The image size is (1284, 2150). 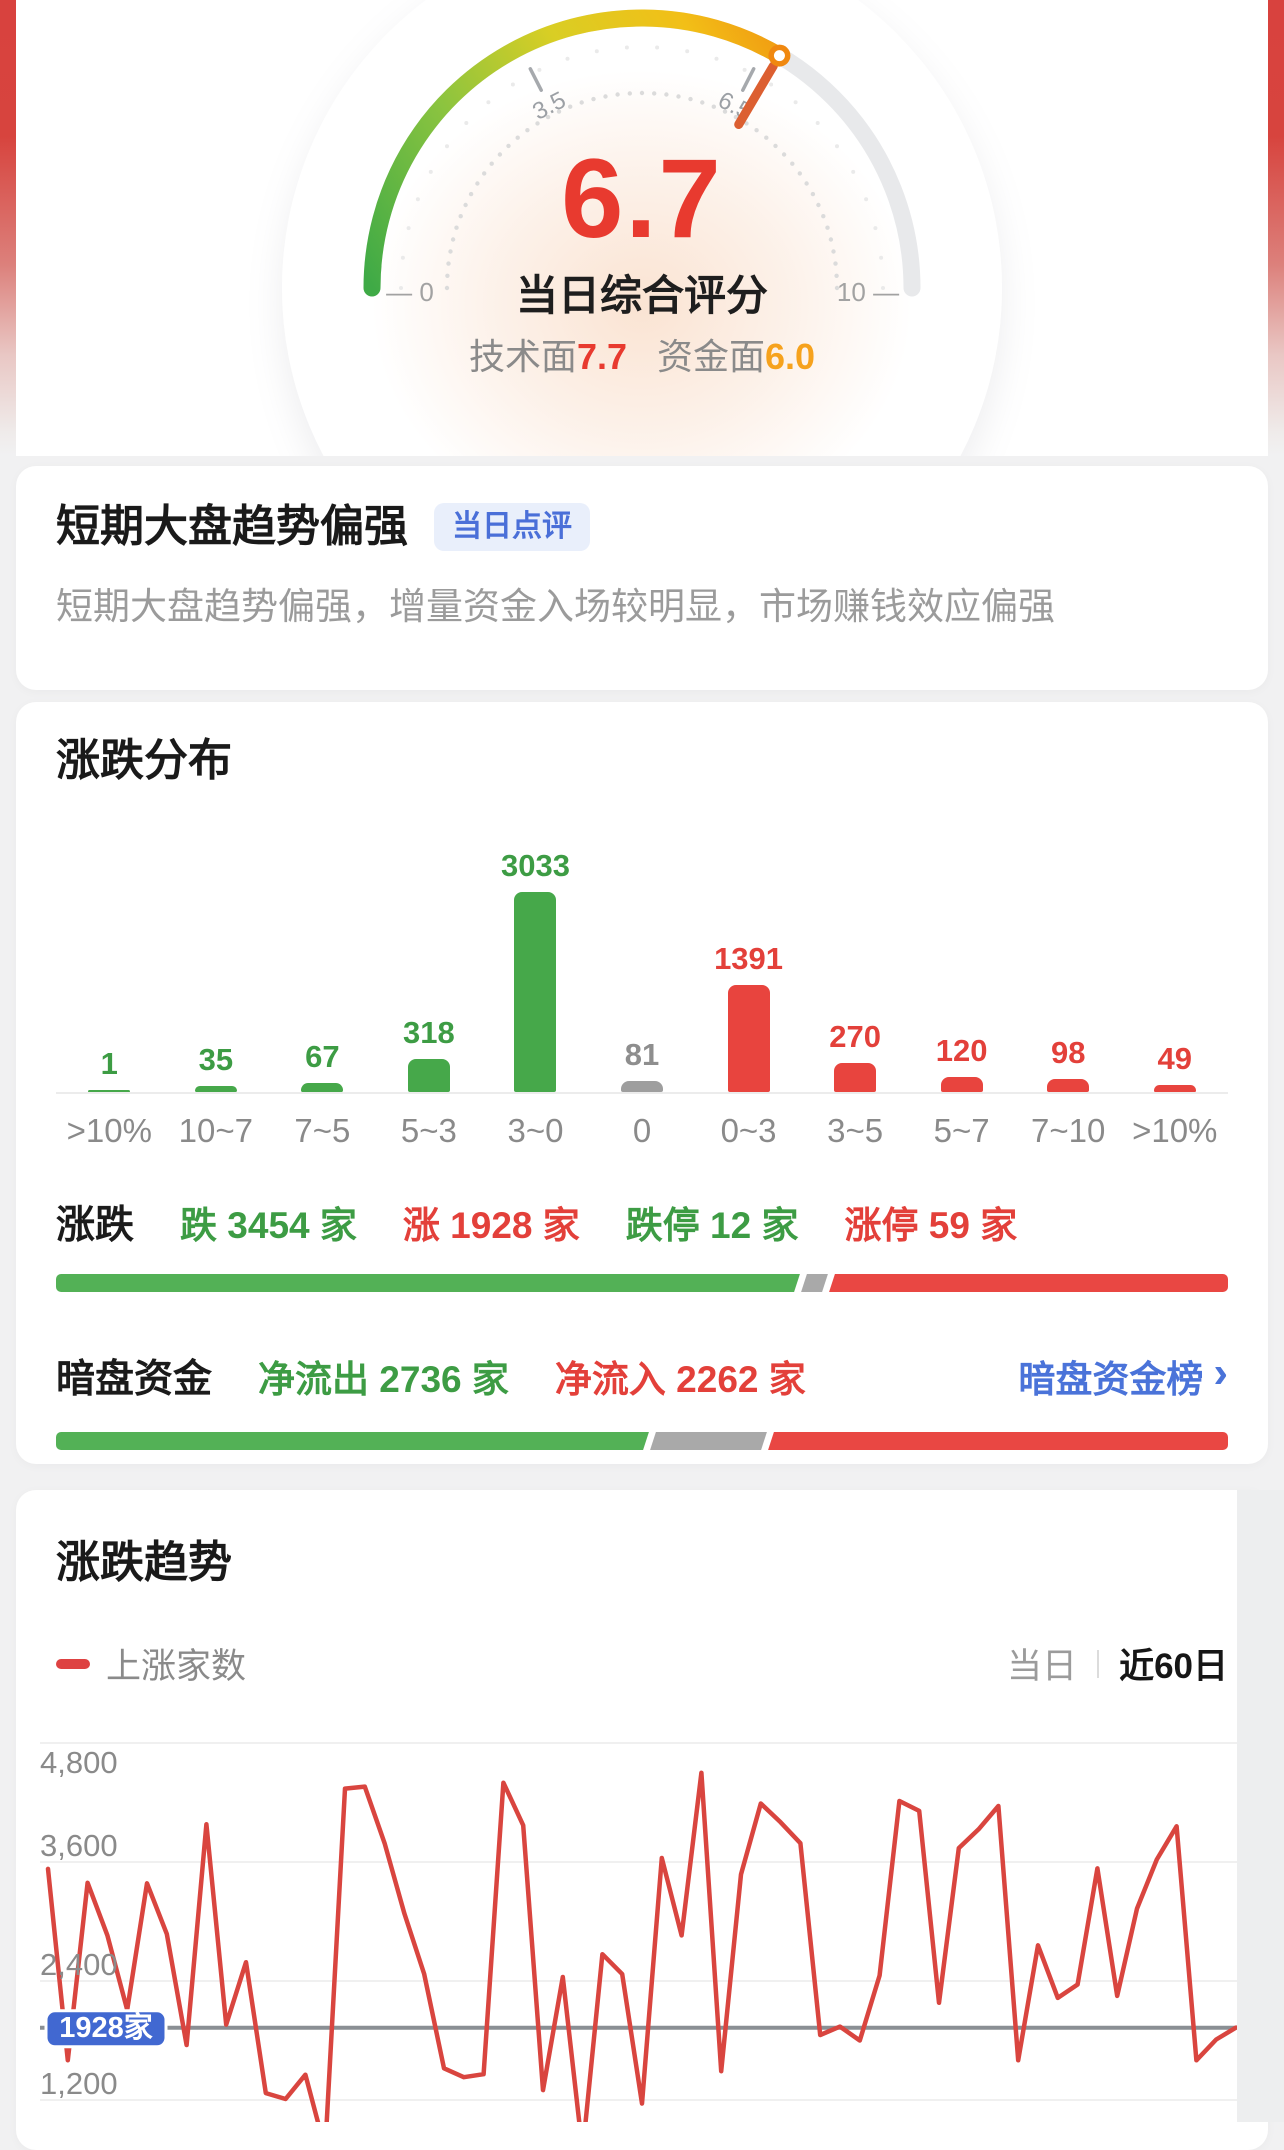 What do you see at coordinates (1260, 1806) in the screenshot?
I see `next-chart-peek` at bounding box center [1260, 1806].